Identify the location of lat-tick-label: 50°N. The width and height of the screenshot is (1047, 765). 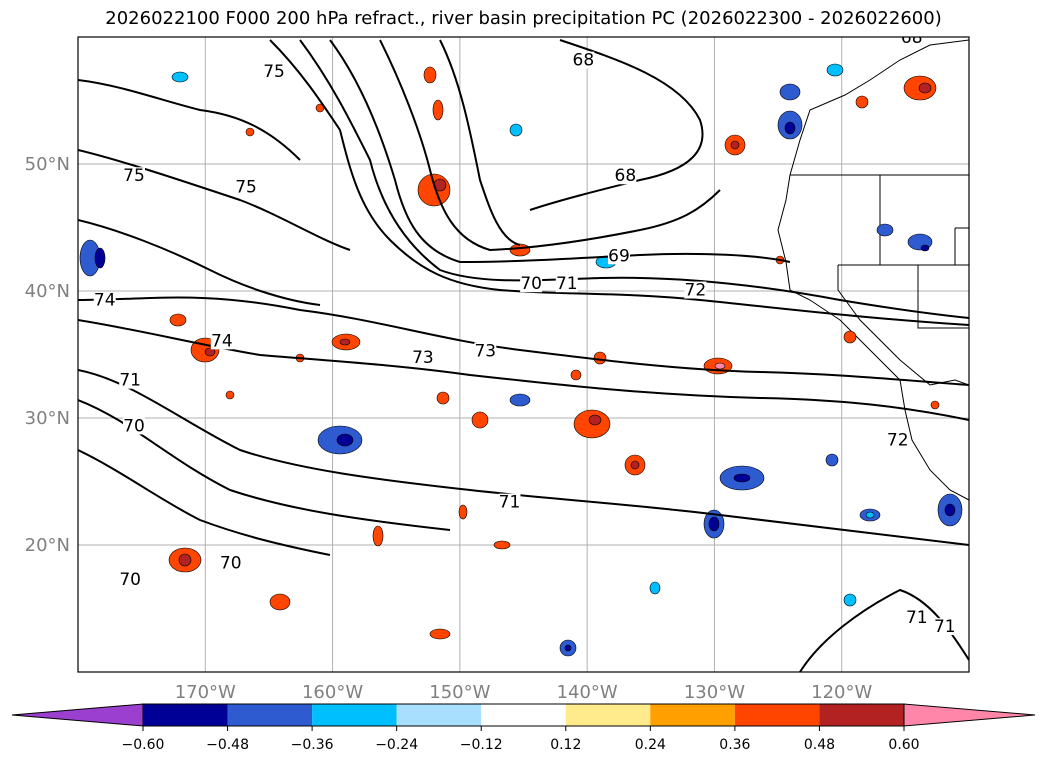
(47, 164).